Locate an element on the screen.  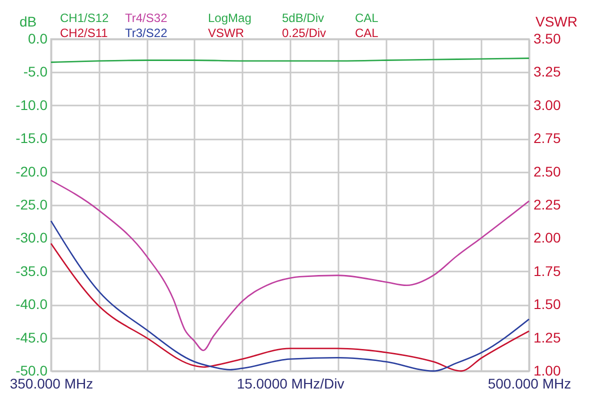
annotation: VSWR is located at coordinates (226, 33).